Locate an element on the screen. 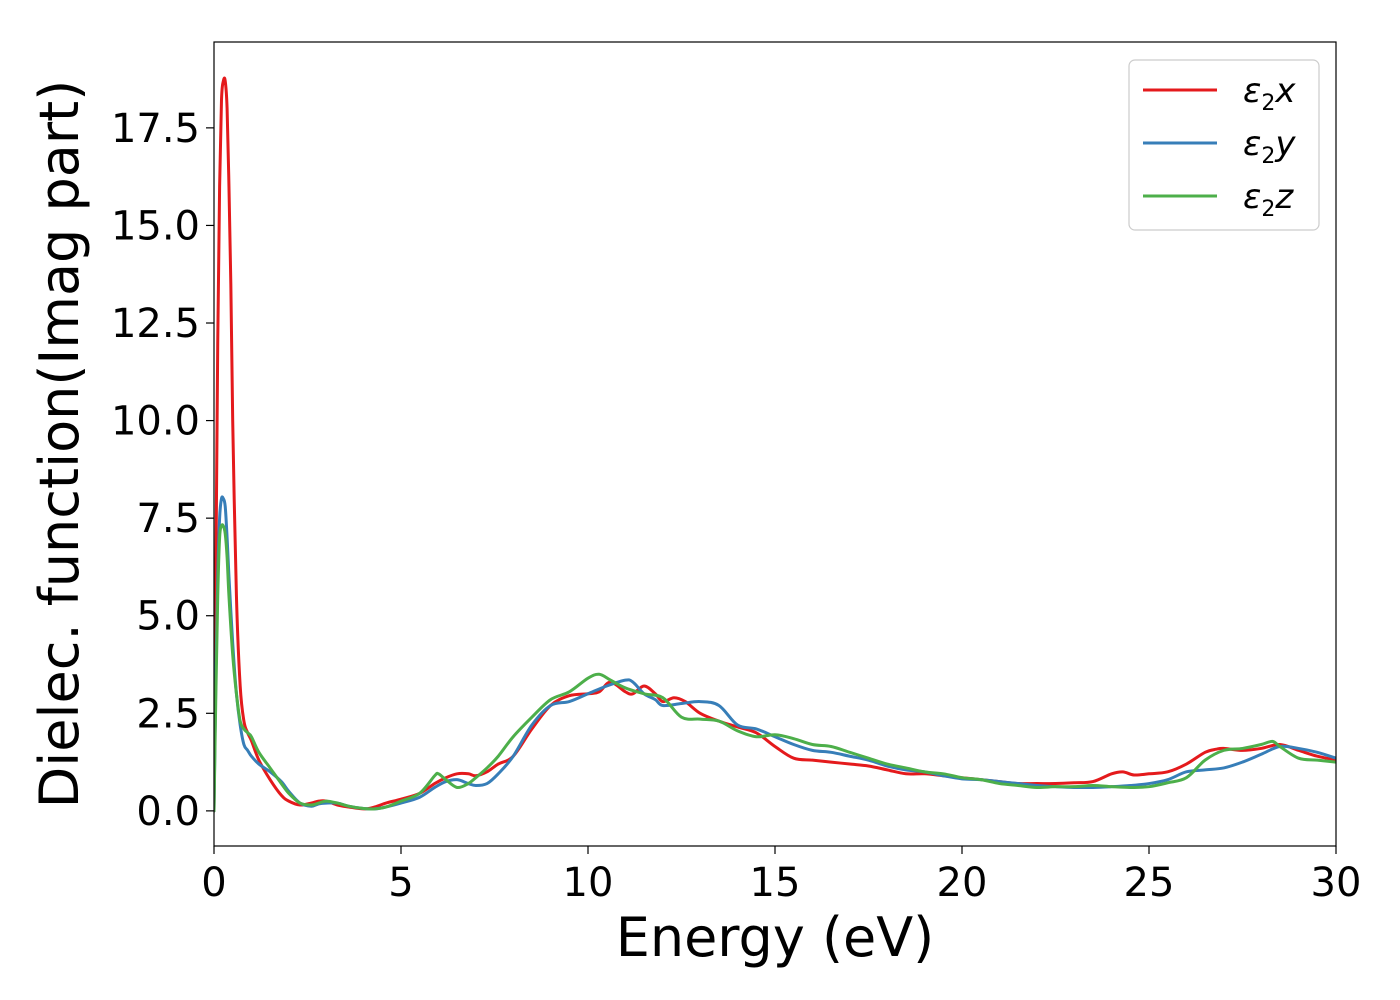 This screenshot has width=1400, height=1000. y-tick-label: 5.0 is located at coordinates (168, 617).